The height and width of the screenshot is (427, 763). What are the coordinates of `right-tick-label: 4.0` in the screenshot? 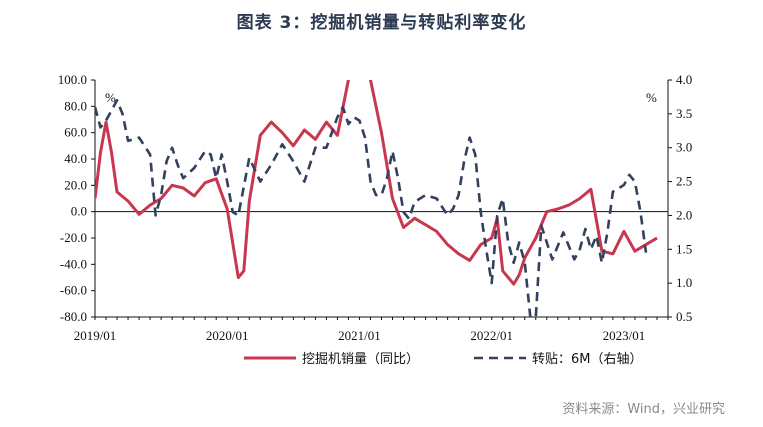 It's located at (684, 79).